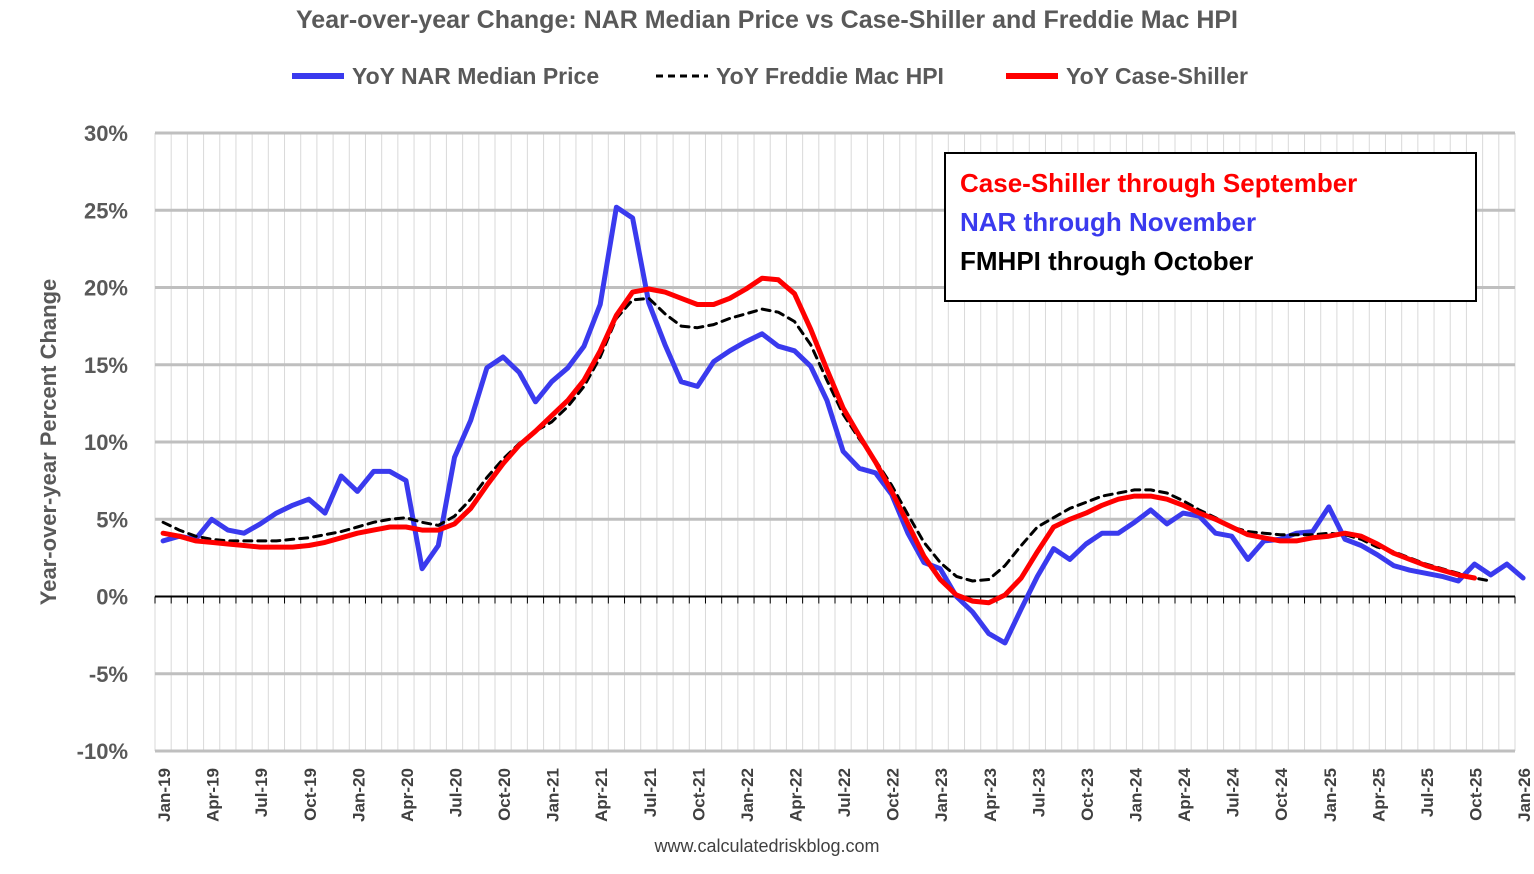 The height and width of the screenshot is (874, 1534). Describe the element at coordinates (213, 795) in the screenshot. I see `x-tick-label: Apr-19` at that location.